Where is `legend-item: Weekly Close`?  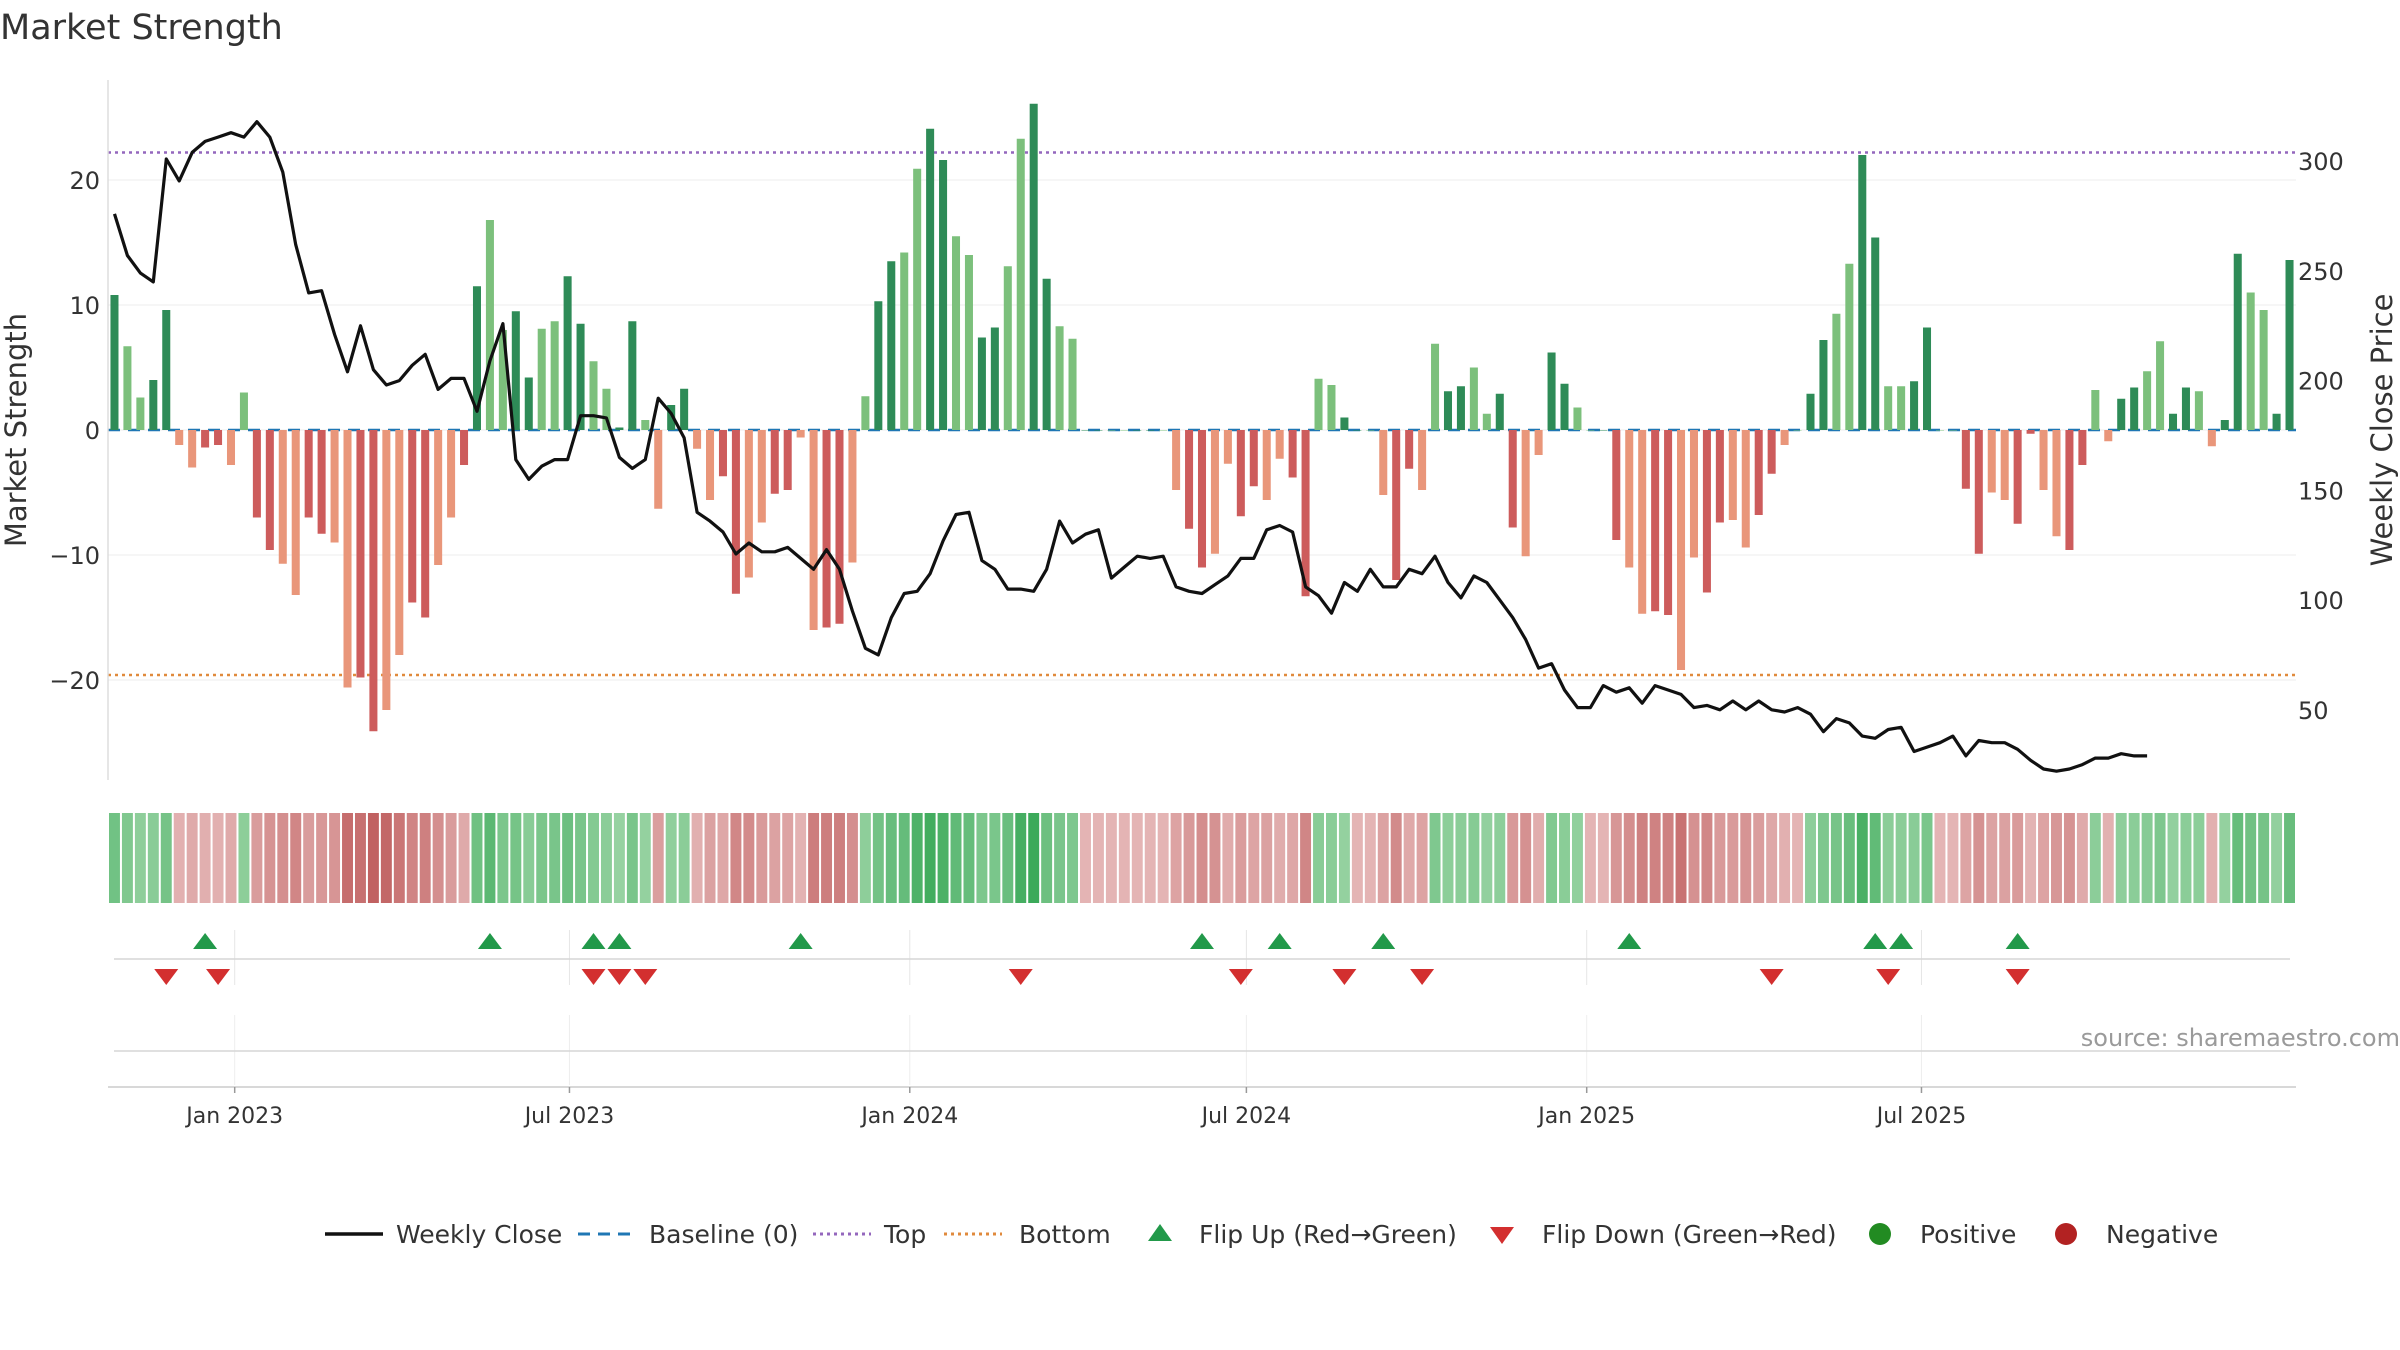
legend-item: Weekly Close is located at coordinates (443, 1234).